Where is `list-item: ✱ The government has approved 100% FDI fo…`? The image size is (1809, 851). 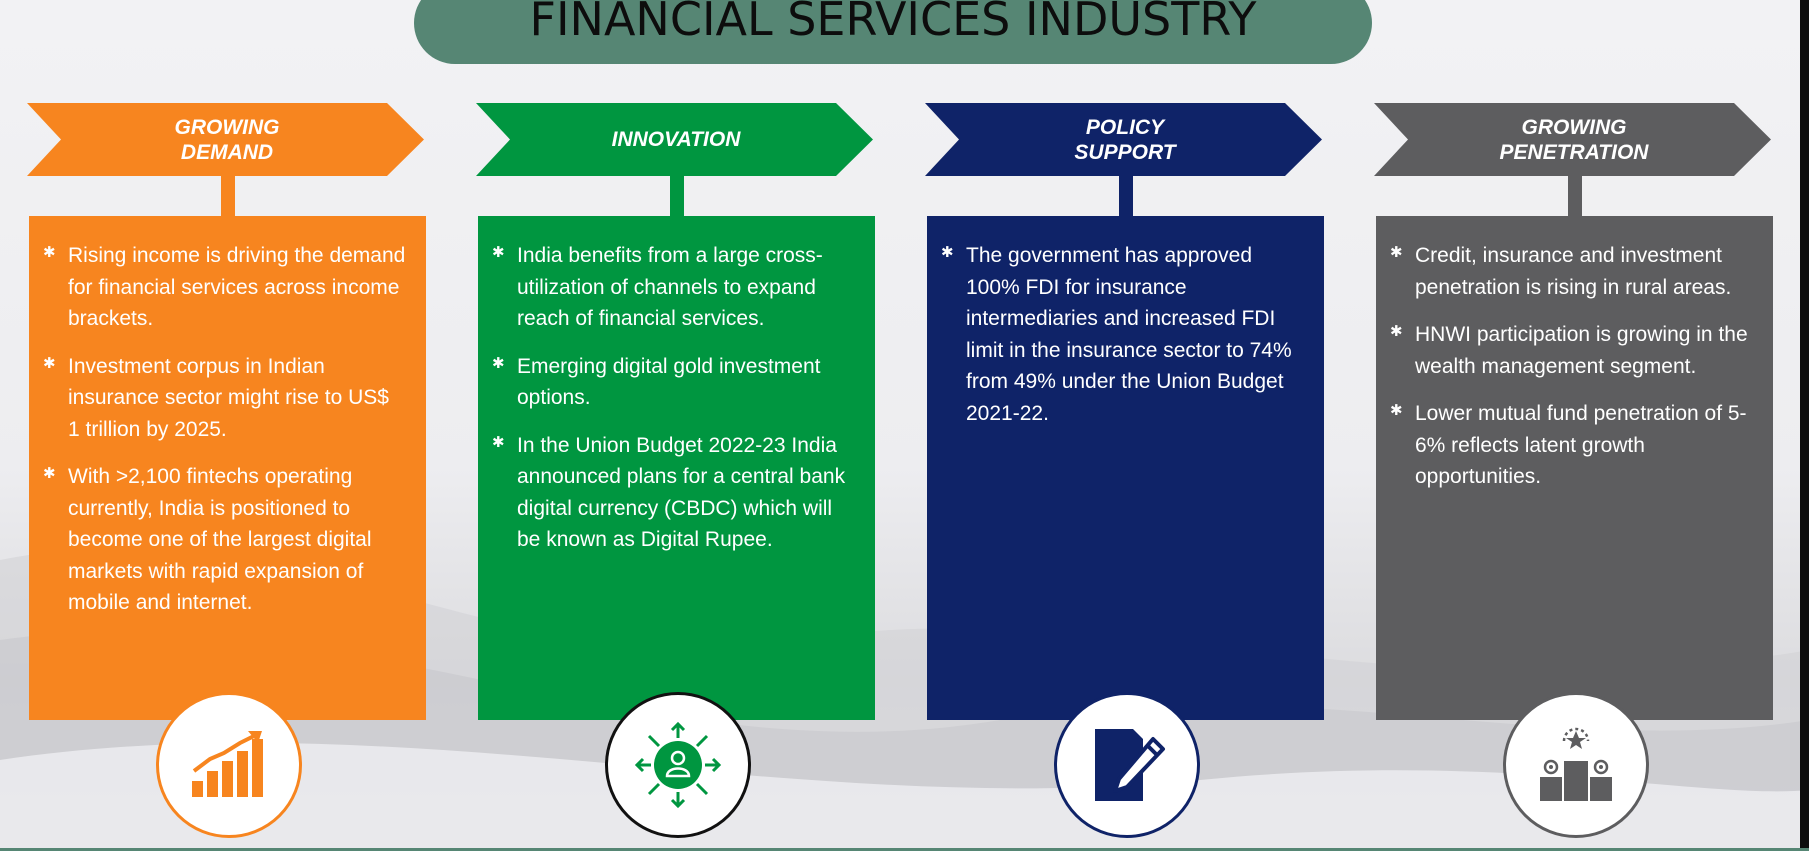 list-item: ✱ The government has approved 100% FDI fo… is located at coordinates (1115, 334).